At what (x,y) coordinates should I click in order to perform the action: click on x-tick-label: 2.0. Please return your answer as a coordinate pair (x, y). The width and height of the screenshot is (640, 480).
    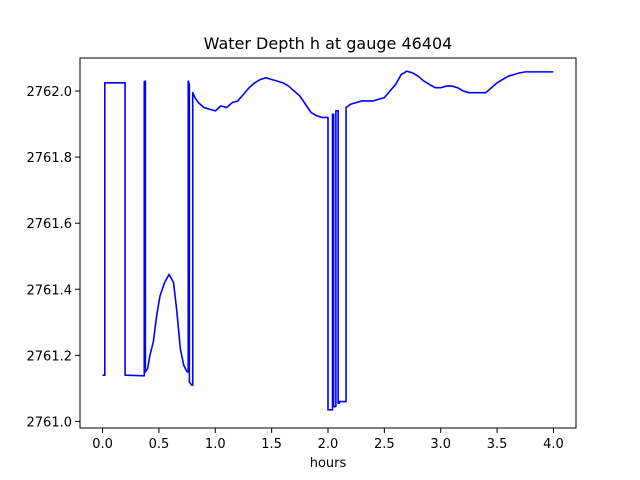
    Looking at the image, I should click on (328, 444).